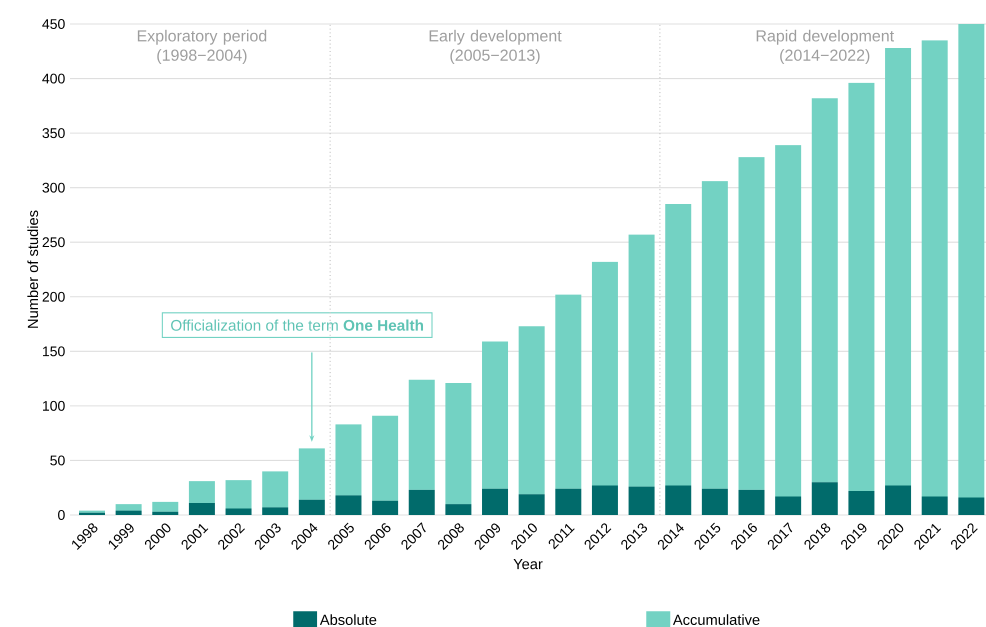 The image size is (986, 627). Describe the element at coordinates (53, 297) in the screenshot. I see `y-tick-label: 200` at that location.